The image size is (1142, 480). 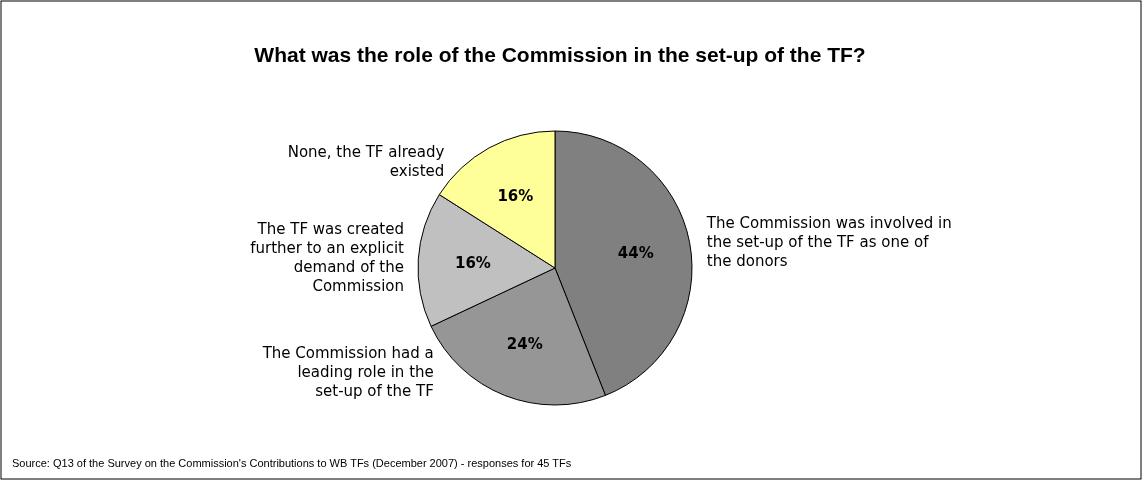 What do you see at coordinates (828, 242) in the screenshot?
I see `slice-label: The Commission was involved in the set-up of the TF as one of the donors` at bounding box center [828, 242].